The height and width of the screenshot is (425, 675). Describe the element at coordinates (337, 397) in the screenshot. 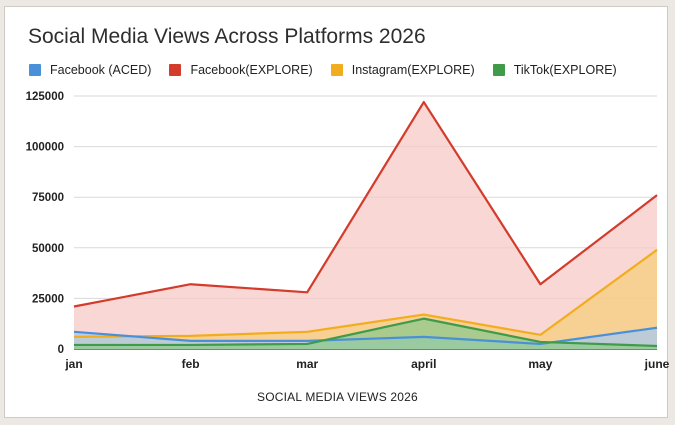

I see `x-axis-title: SOCIAL MEDIA VIEWS 2026` at that location.